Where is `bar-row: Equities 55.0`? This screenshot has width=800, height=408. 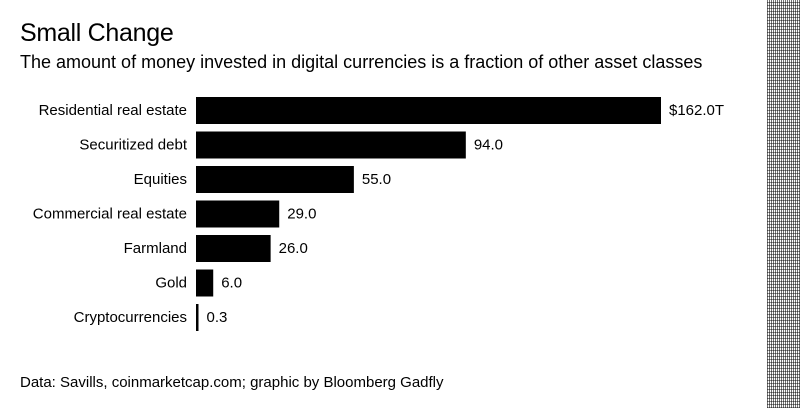
bar-row: Equities 55.0 is located at coordinates (262, 179).